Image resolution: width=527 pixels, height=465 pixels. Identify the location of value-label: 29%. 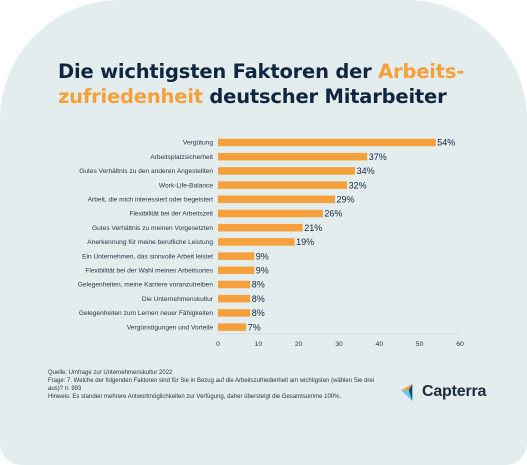
(345, 200).